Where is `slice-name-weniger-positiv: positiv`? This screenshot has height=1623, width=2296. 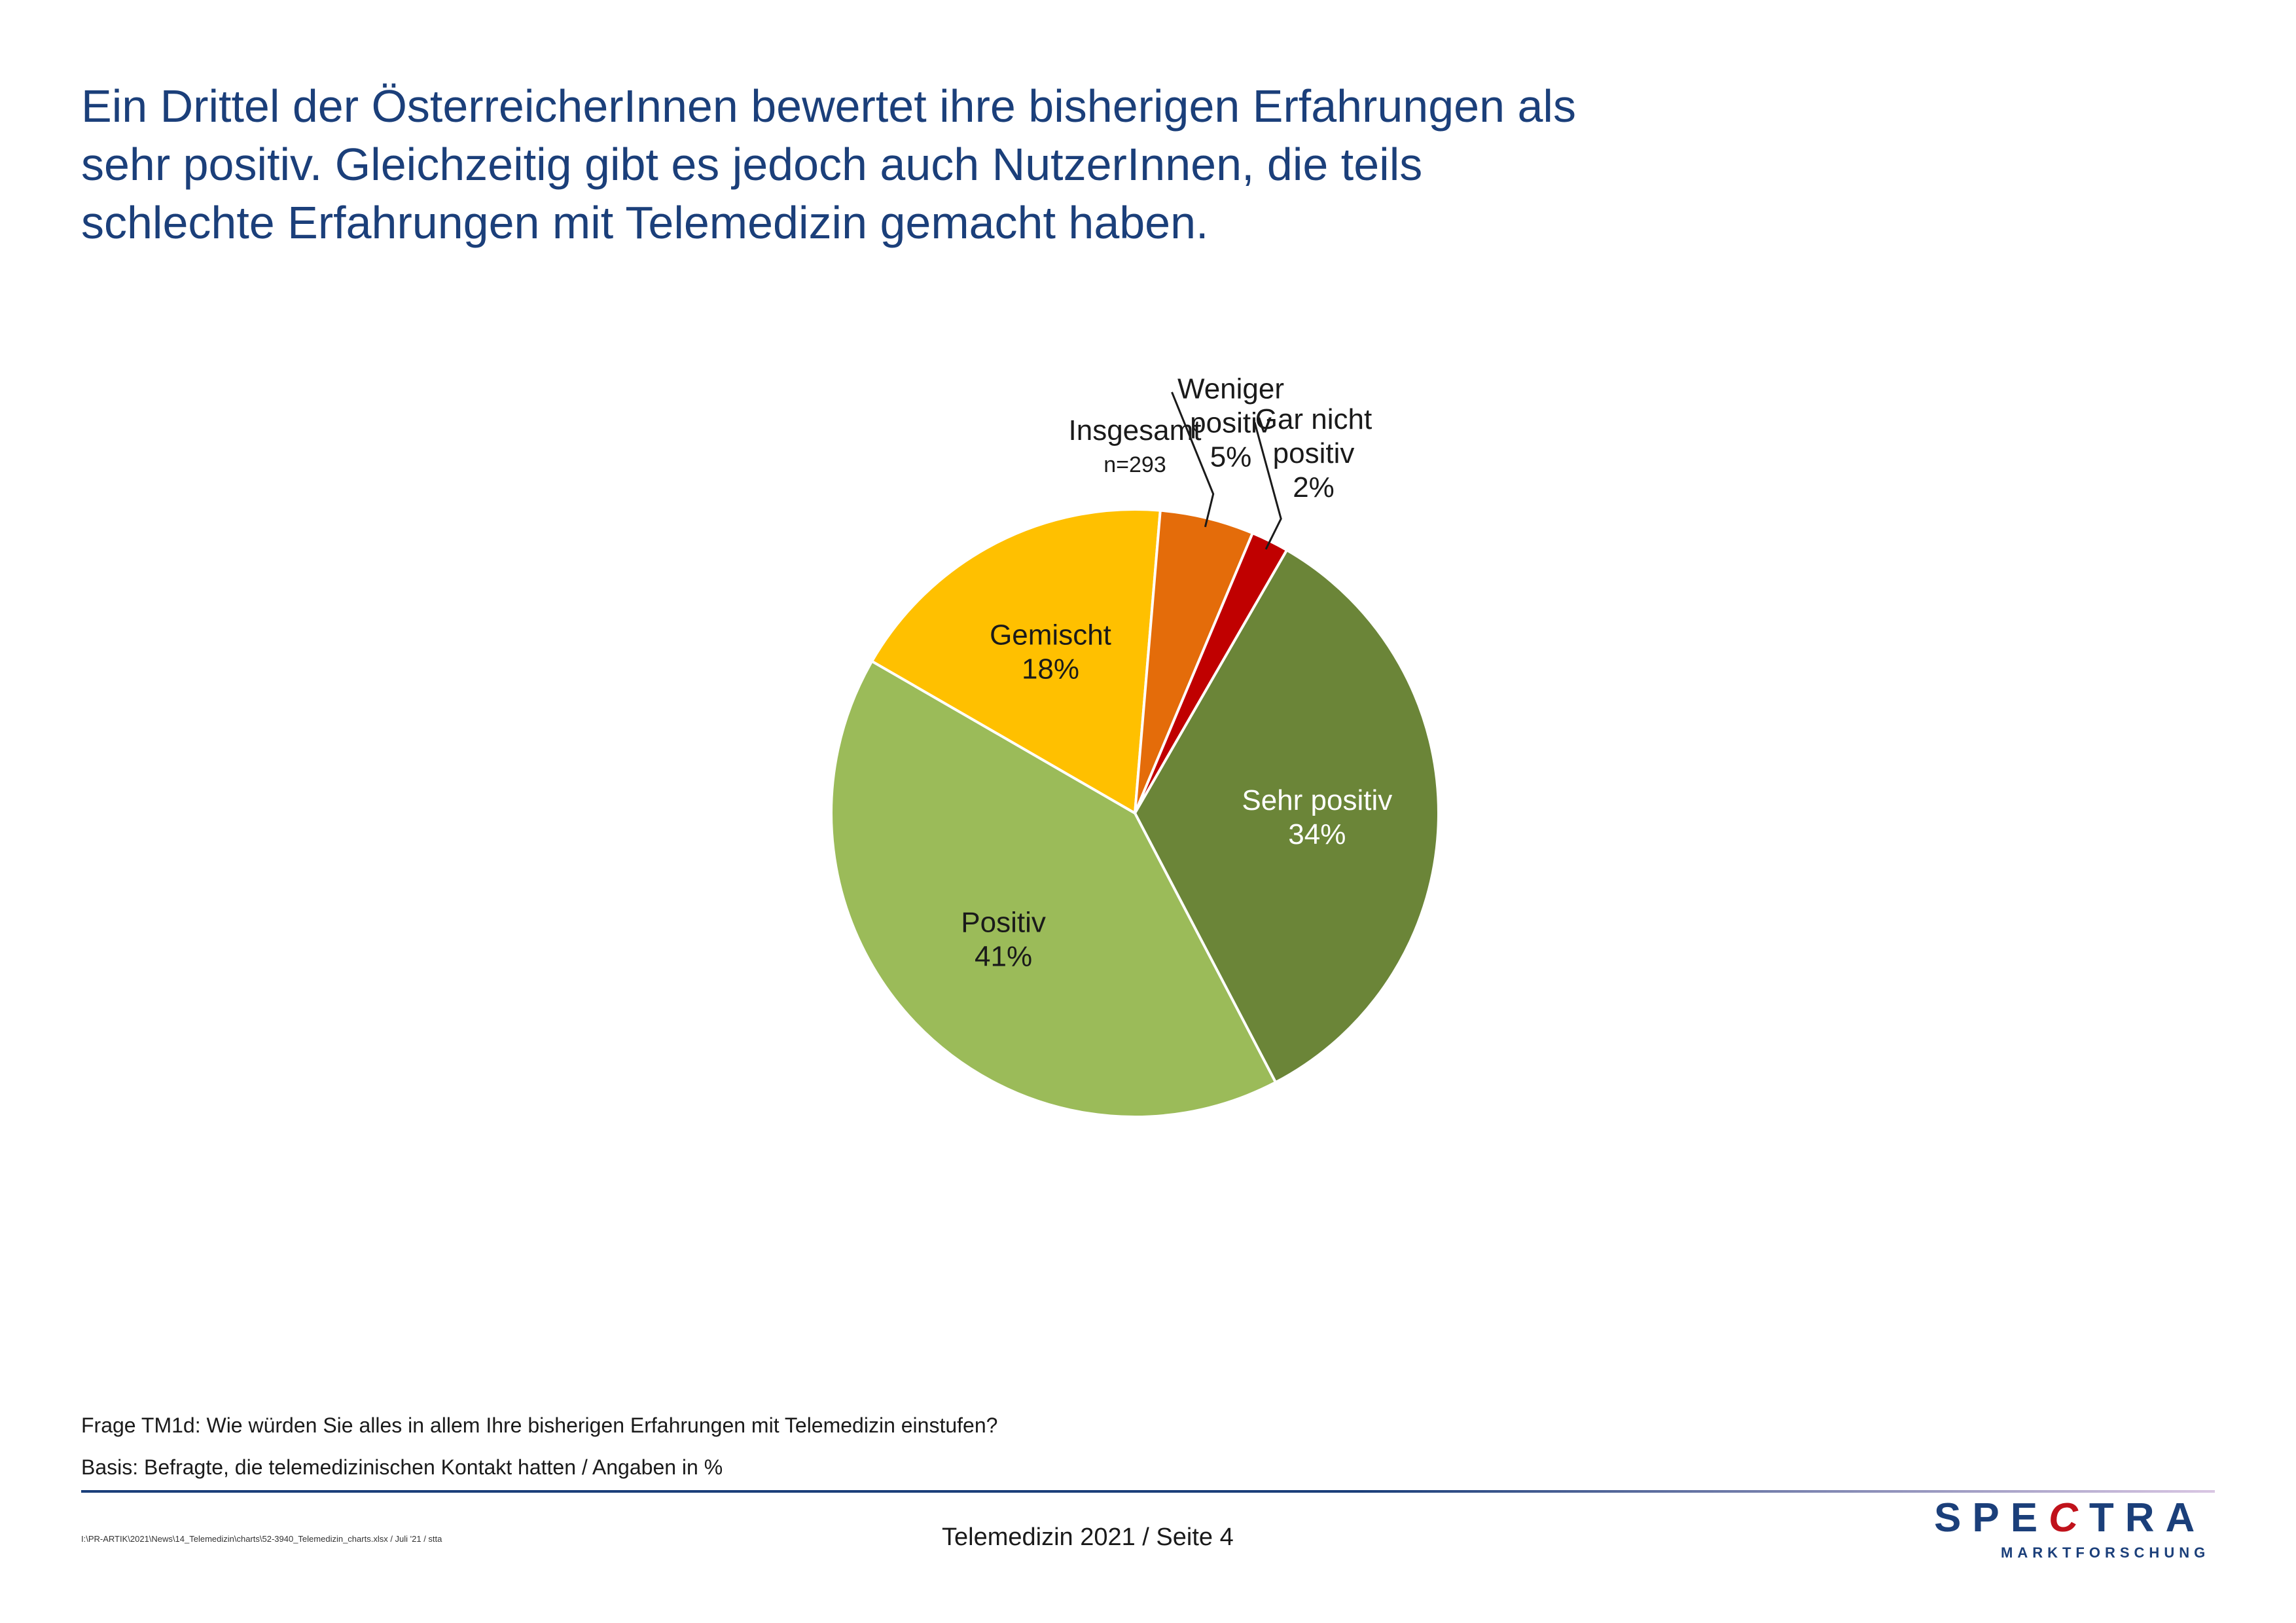
slice-name-weniger-positiv: positiv is located at coordinates (1231, 423).